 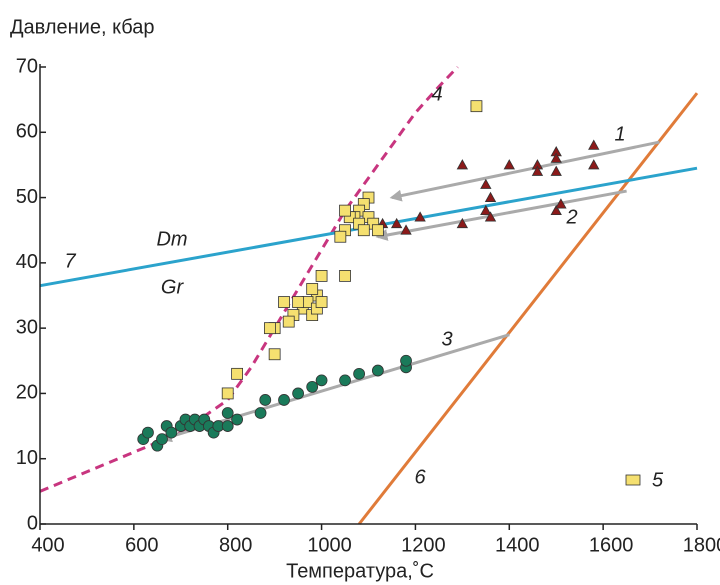 I want to click on y-tick-label: 50, so click(x=27, y=197).